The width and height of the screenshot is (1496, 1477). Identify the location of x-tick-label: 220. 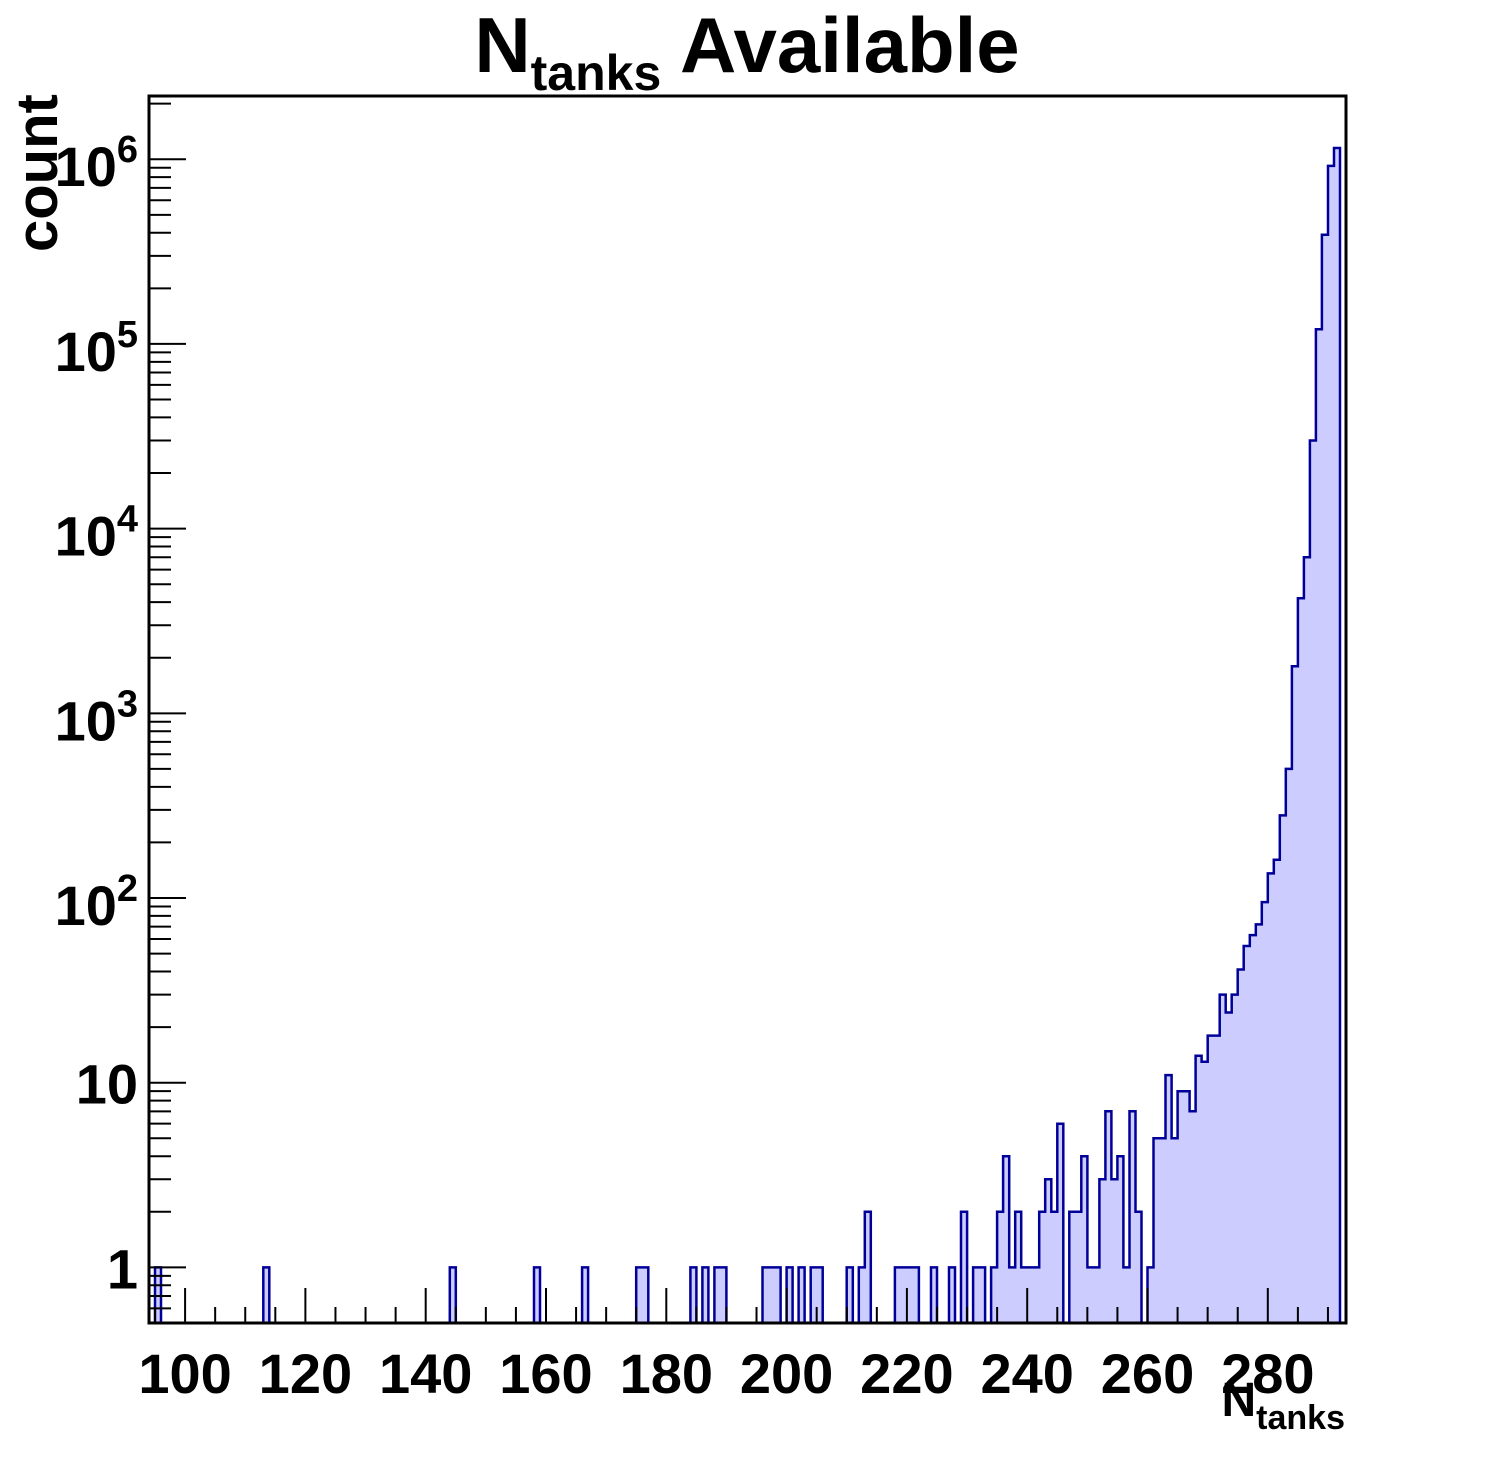
(906, 1373).